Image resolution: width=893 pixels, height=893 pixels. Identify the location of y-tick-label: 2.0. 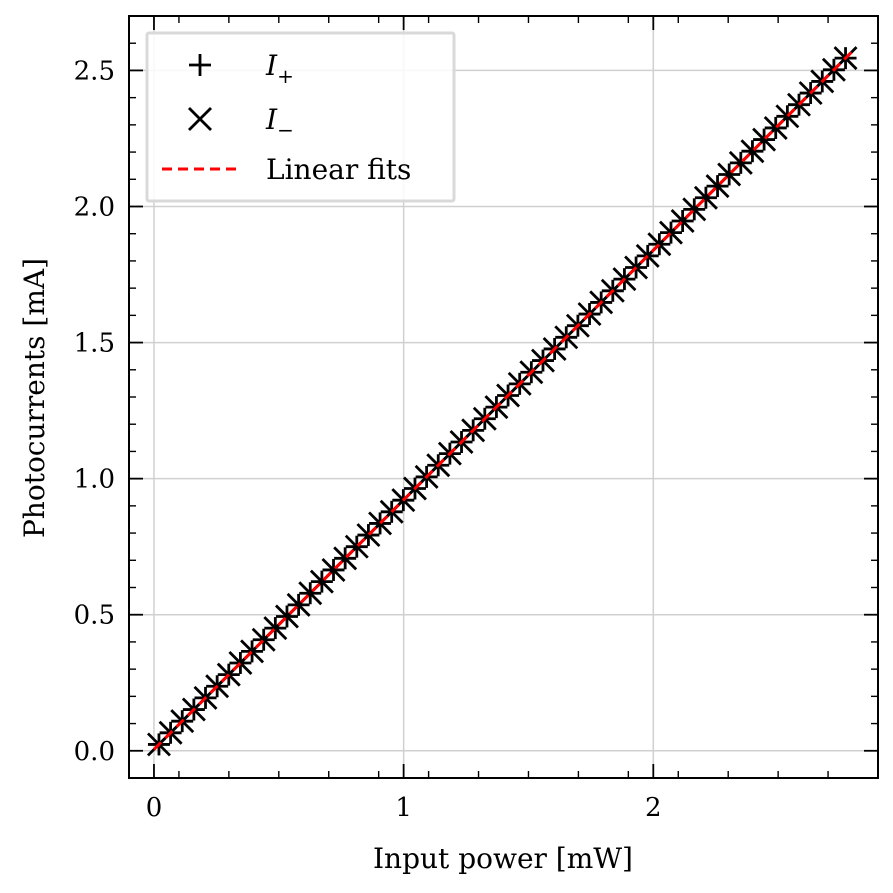
(94, 208).